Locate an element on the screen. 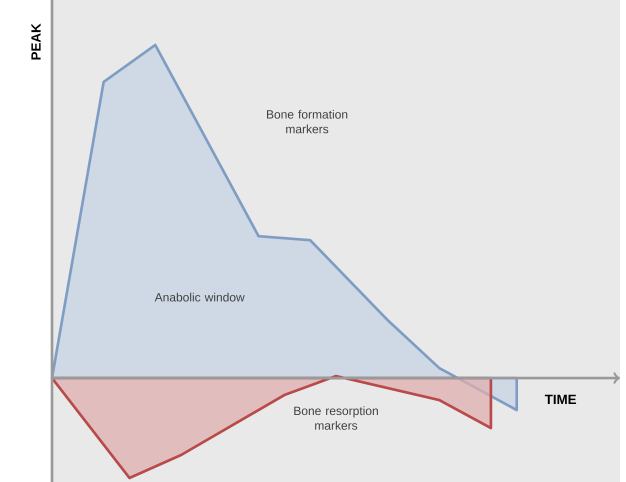 The height and width of the screenshot is (482, 626). y-axis-title: PEAK is located at coordinates (36, 41).